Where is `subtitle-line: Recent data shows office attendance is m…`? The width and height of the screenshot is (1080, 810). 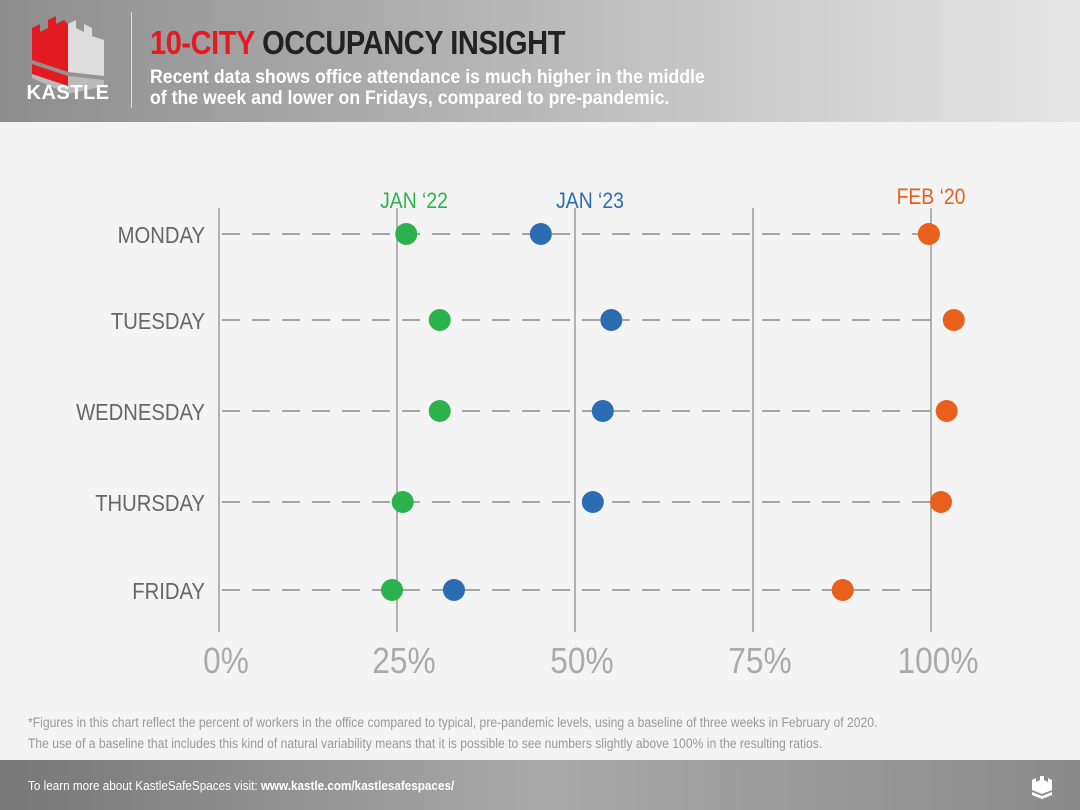
subtitle-line: Recent data shows office attendance is m… is located at coordinates (427, 77).